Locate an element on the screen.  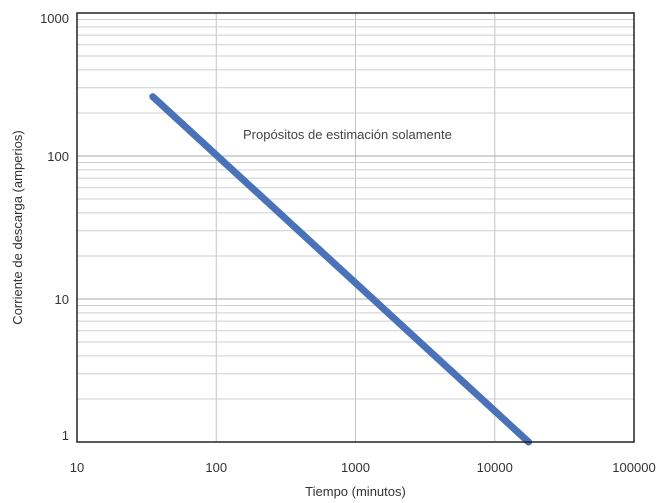
annotation: Propósitos de estimación solamente is located at coordinates (347, 134).